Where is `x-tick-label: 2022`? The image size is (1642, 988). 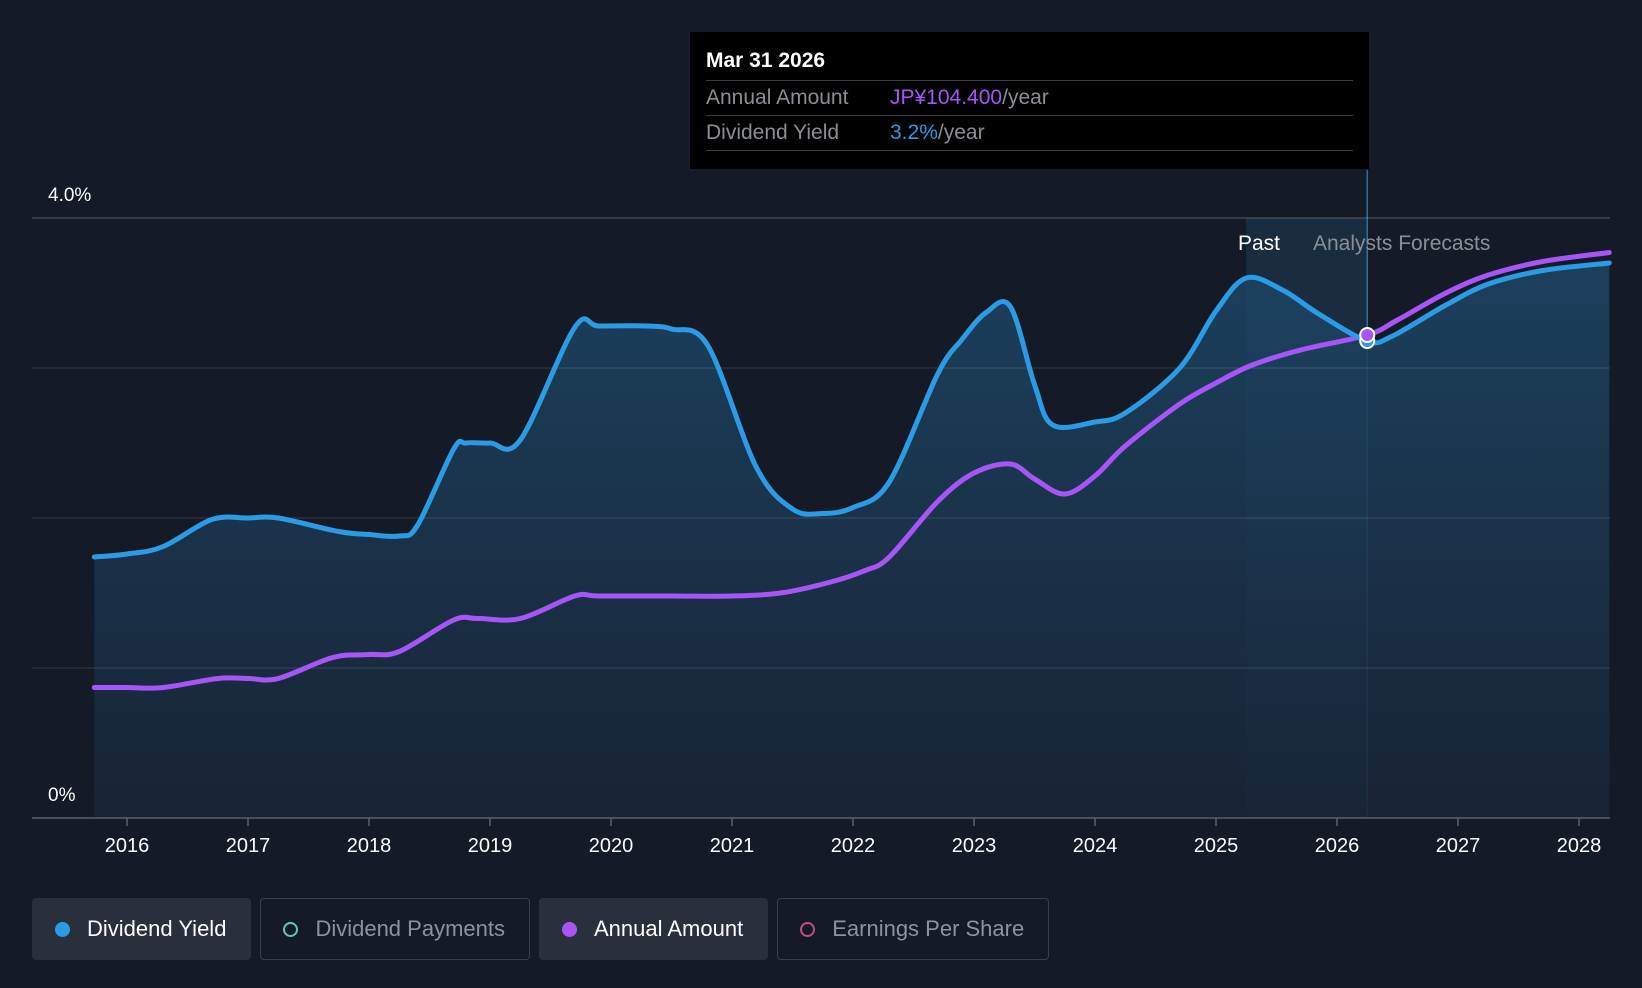 x-tick-label: 2022 is located at coordinates (853, 846).